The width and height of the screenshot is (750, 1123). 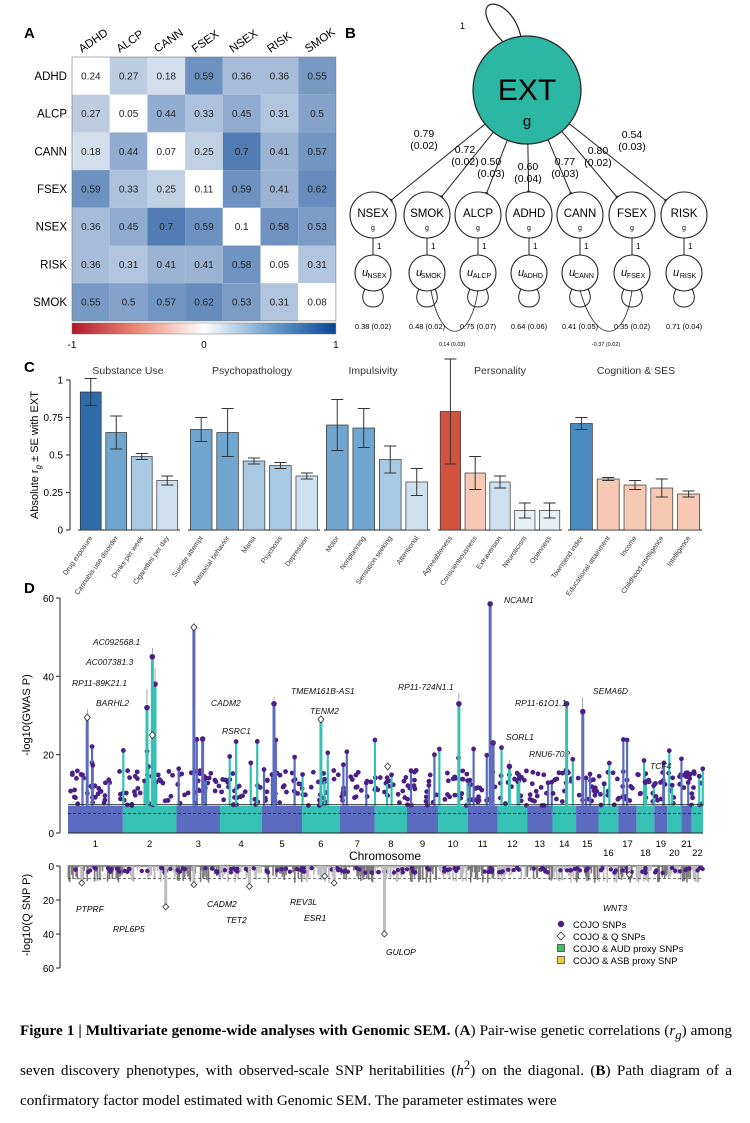 I want to click on qsnp-peak-marker, so click(x=194, y=885).